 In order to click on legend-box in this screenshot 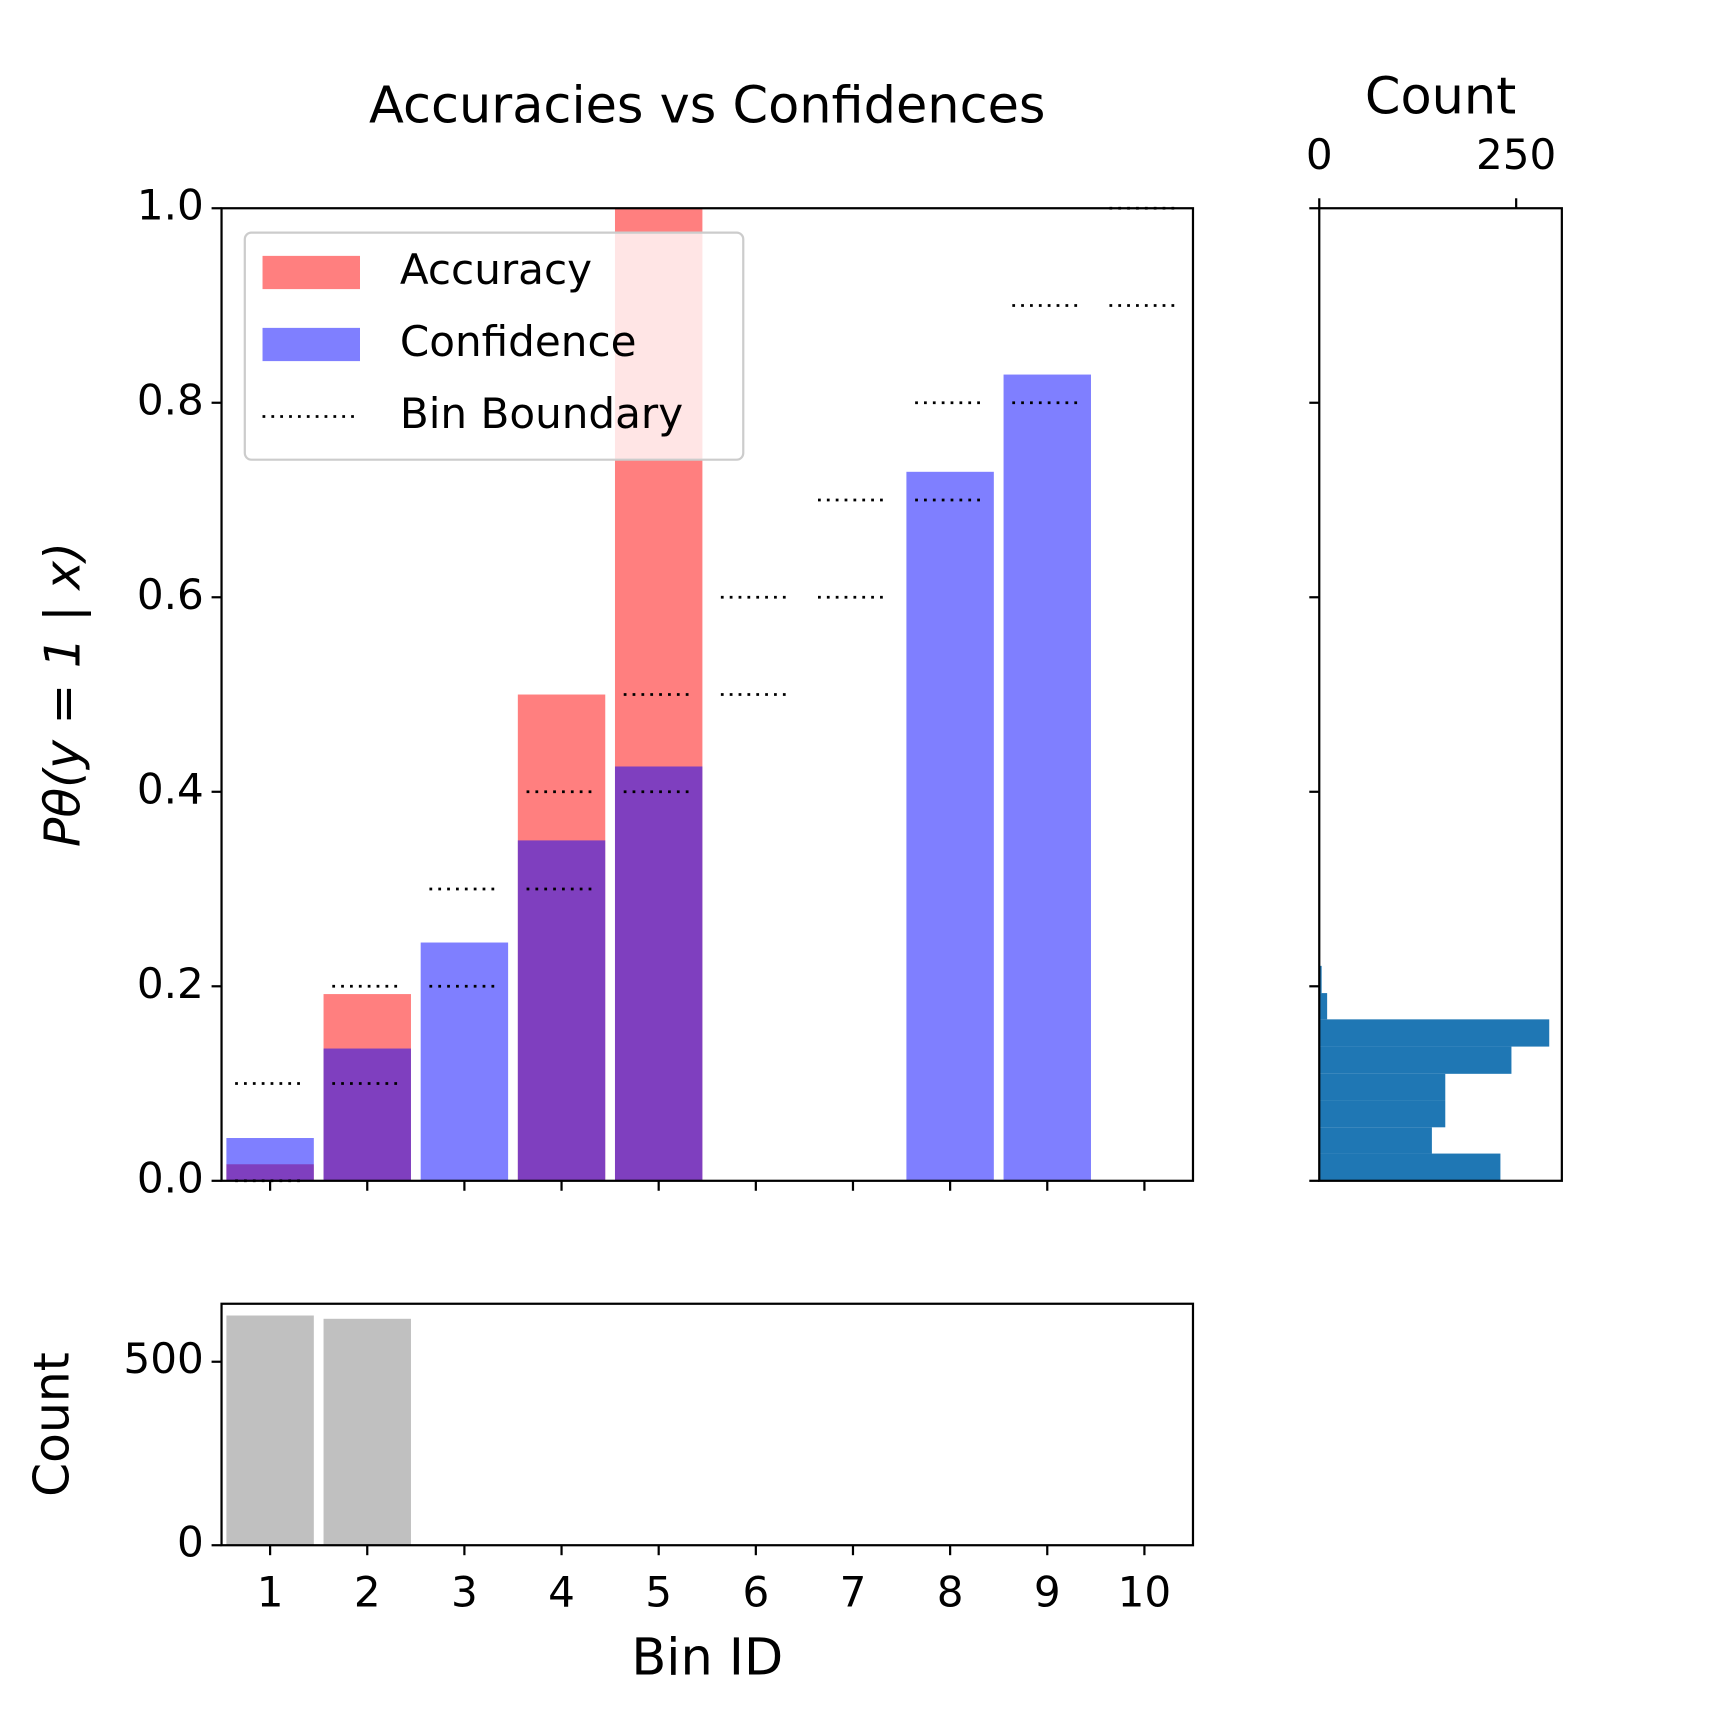, I will do `click(494, 346)`.